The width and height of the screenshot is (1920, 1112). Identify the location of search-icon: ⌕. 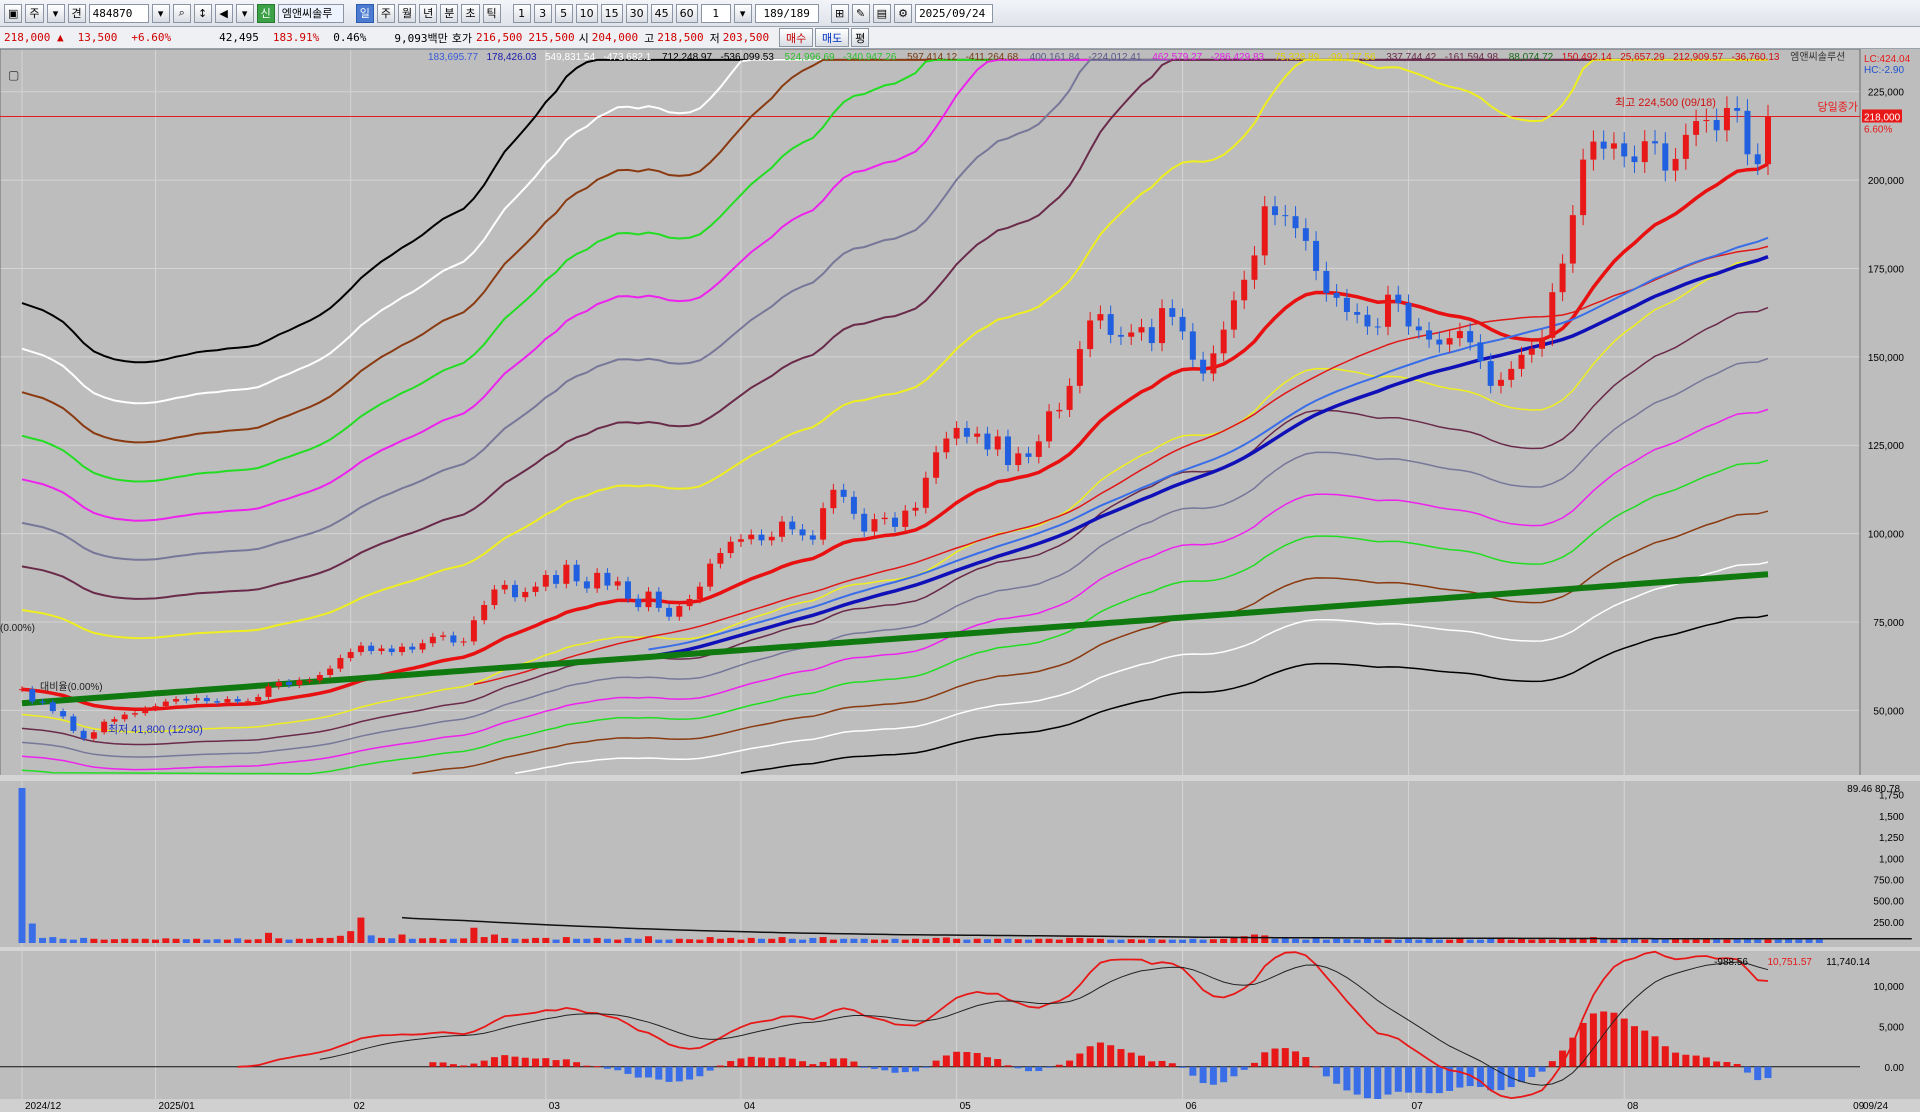
(181, 13).